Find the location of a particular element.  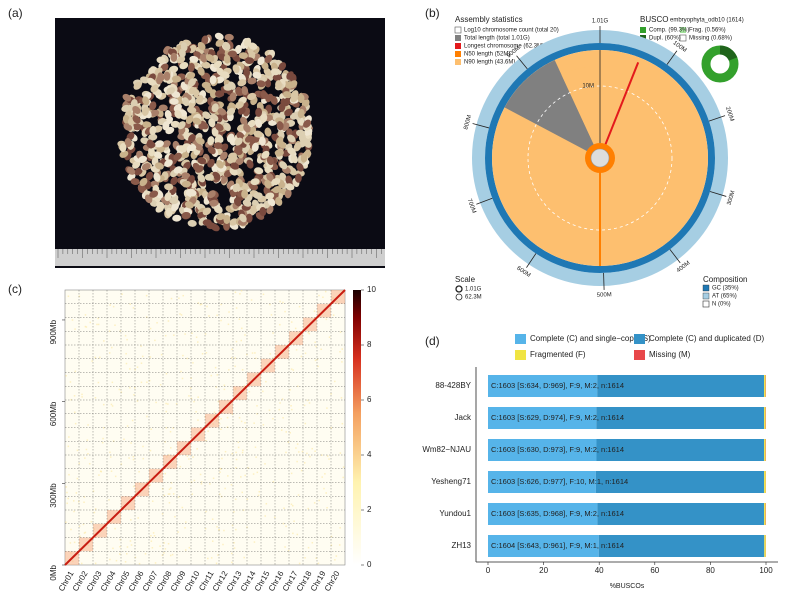

scale-icon is located at coordinates (459, 297).